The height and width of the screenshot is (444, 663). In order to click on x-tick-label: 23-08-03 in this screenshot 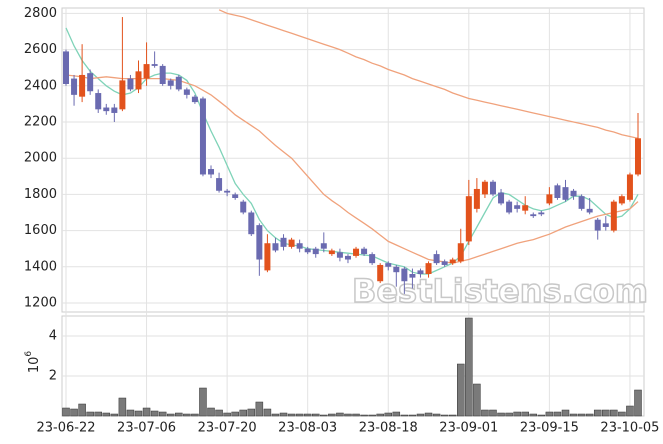, I will do `click(307, 428)`.